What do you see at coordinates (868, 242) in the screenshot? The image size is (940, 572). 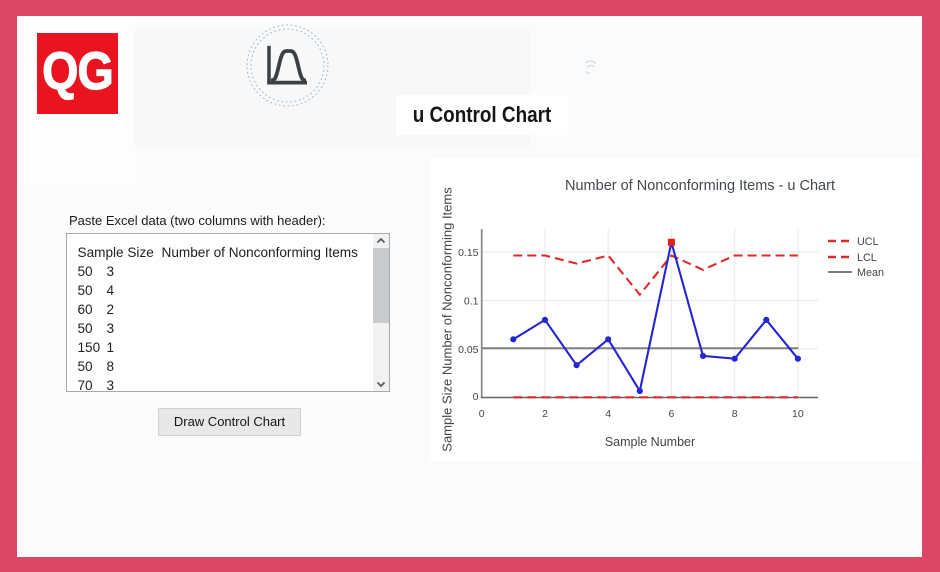 I see `svg-text: UCL` at bounding box center [868, 242].